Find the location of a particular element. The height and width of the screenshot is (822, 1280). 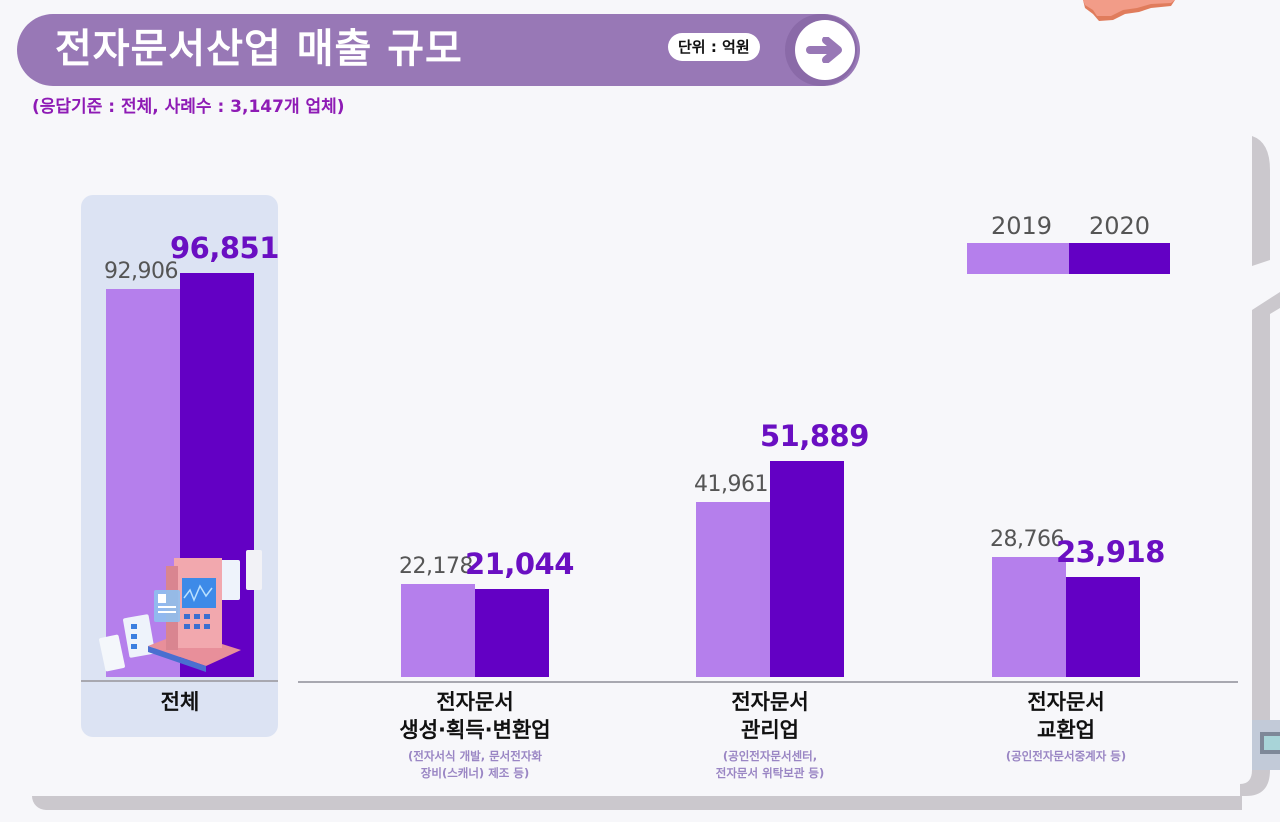

value-label-2019-2: 41,961 is located at coordinates (731, 484).